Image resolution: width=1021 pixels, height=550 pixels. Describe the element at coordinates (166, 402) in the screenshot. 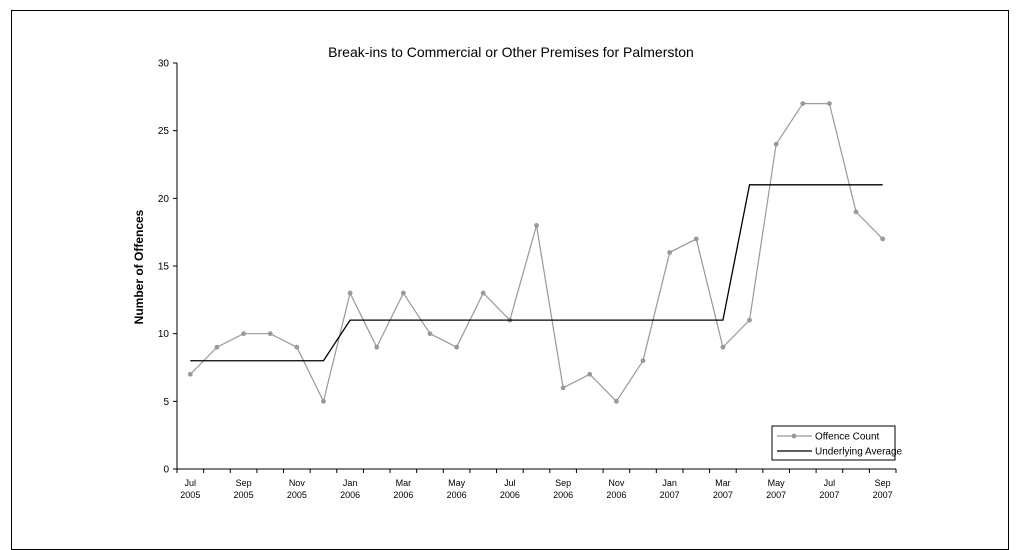

I see `y-tick-label: 5` at that location.